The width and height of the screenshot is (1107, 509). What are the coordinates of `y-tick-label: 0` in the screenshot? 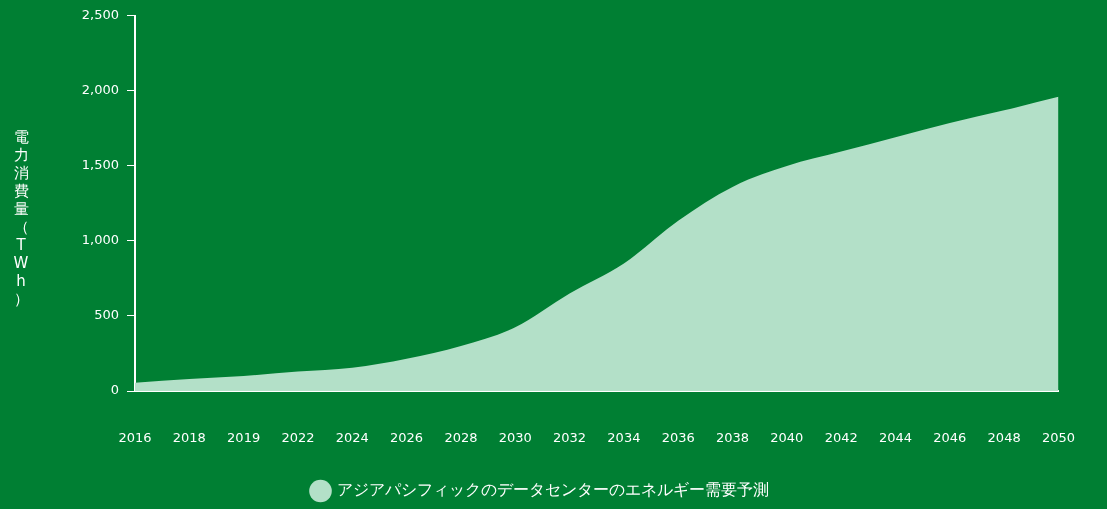 It's located at (114, 390).